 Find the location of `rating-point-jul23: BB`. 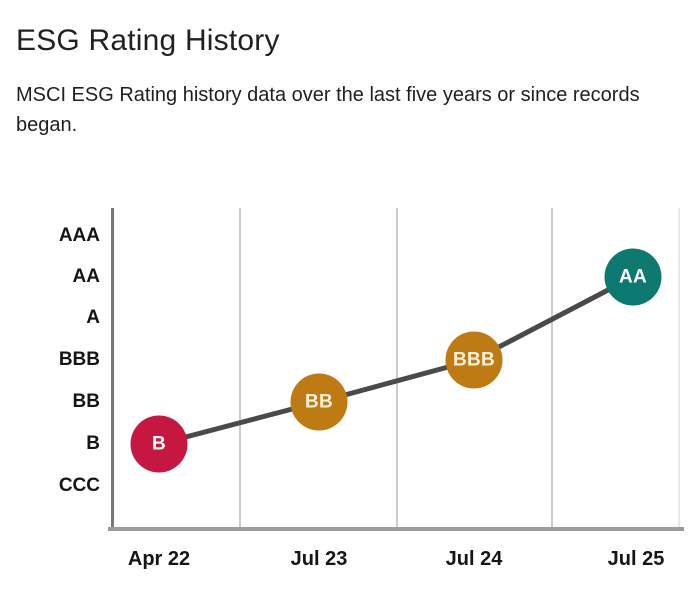

rating-point-jul23: BB is located at coordinates (319, 402).